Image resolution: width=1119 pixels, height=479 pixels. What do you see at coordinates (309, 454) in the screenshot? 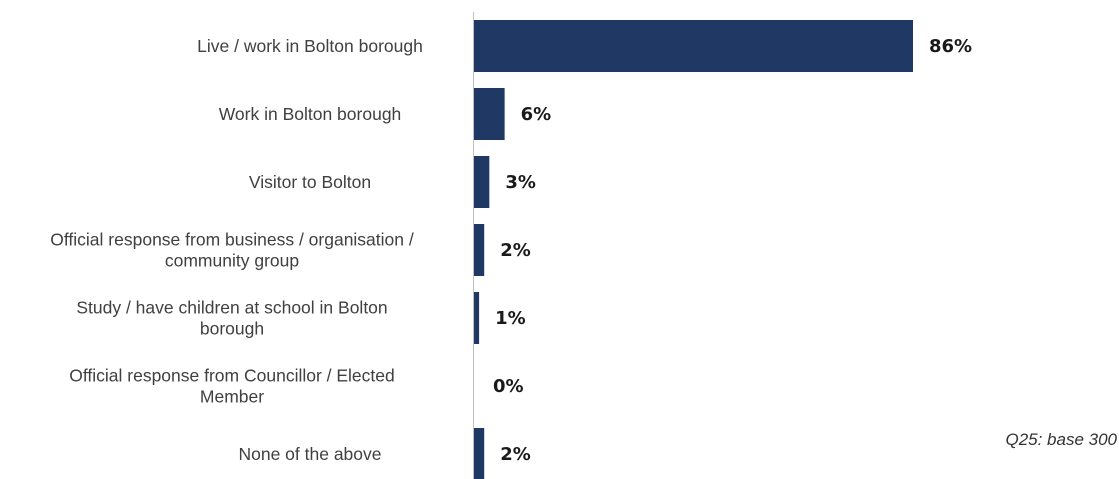
I see `category-label: None of the above` at bounding box center [309, 454].